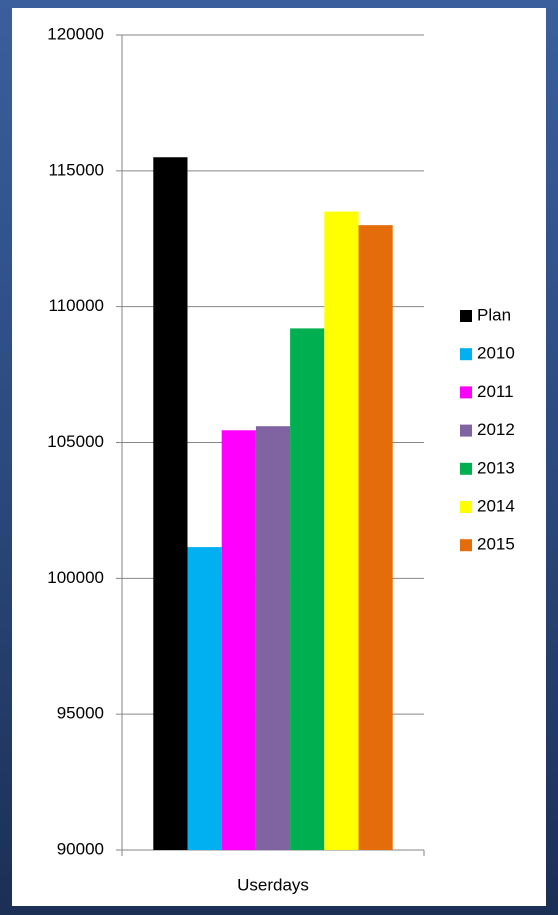  I want to click on y-tick-label: 95000, so click(80, 713).